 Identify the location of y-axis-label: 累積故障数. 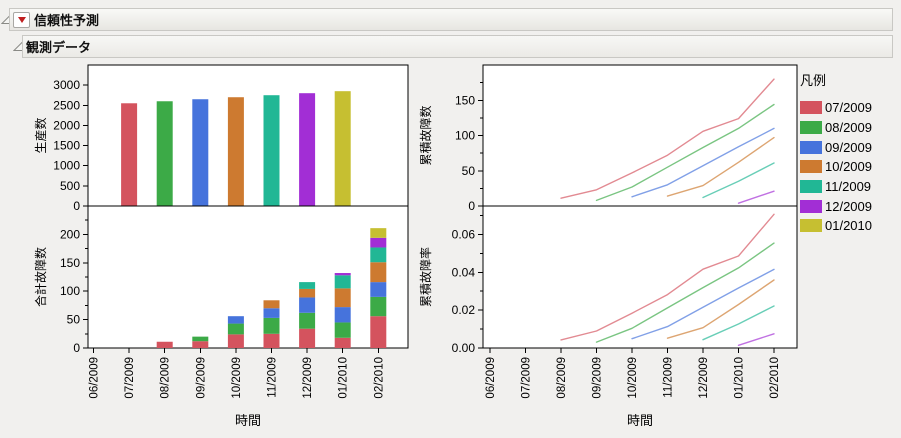
(425, 135).